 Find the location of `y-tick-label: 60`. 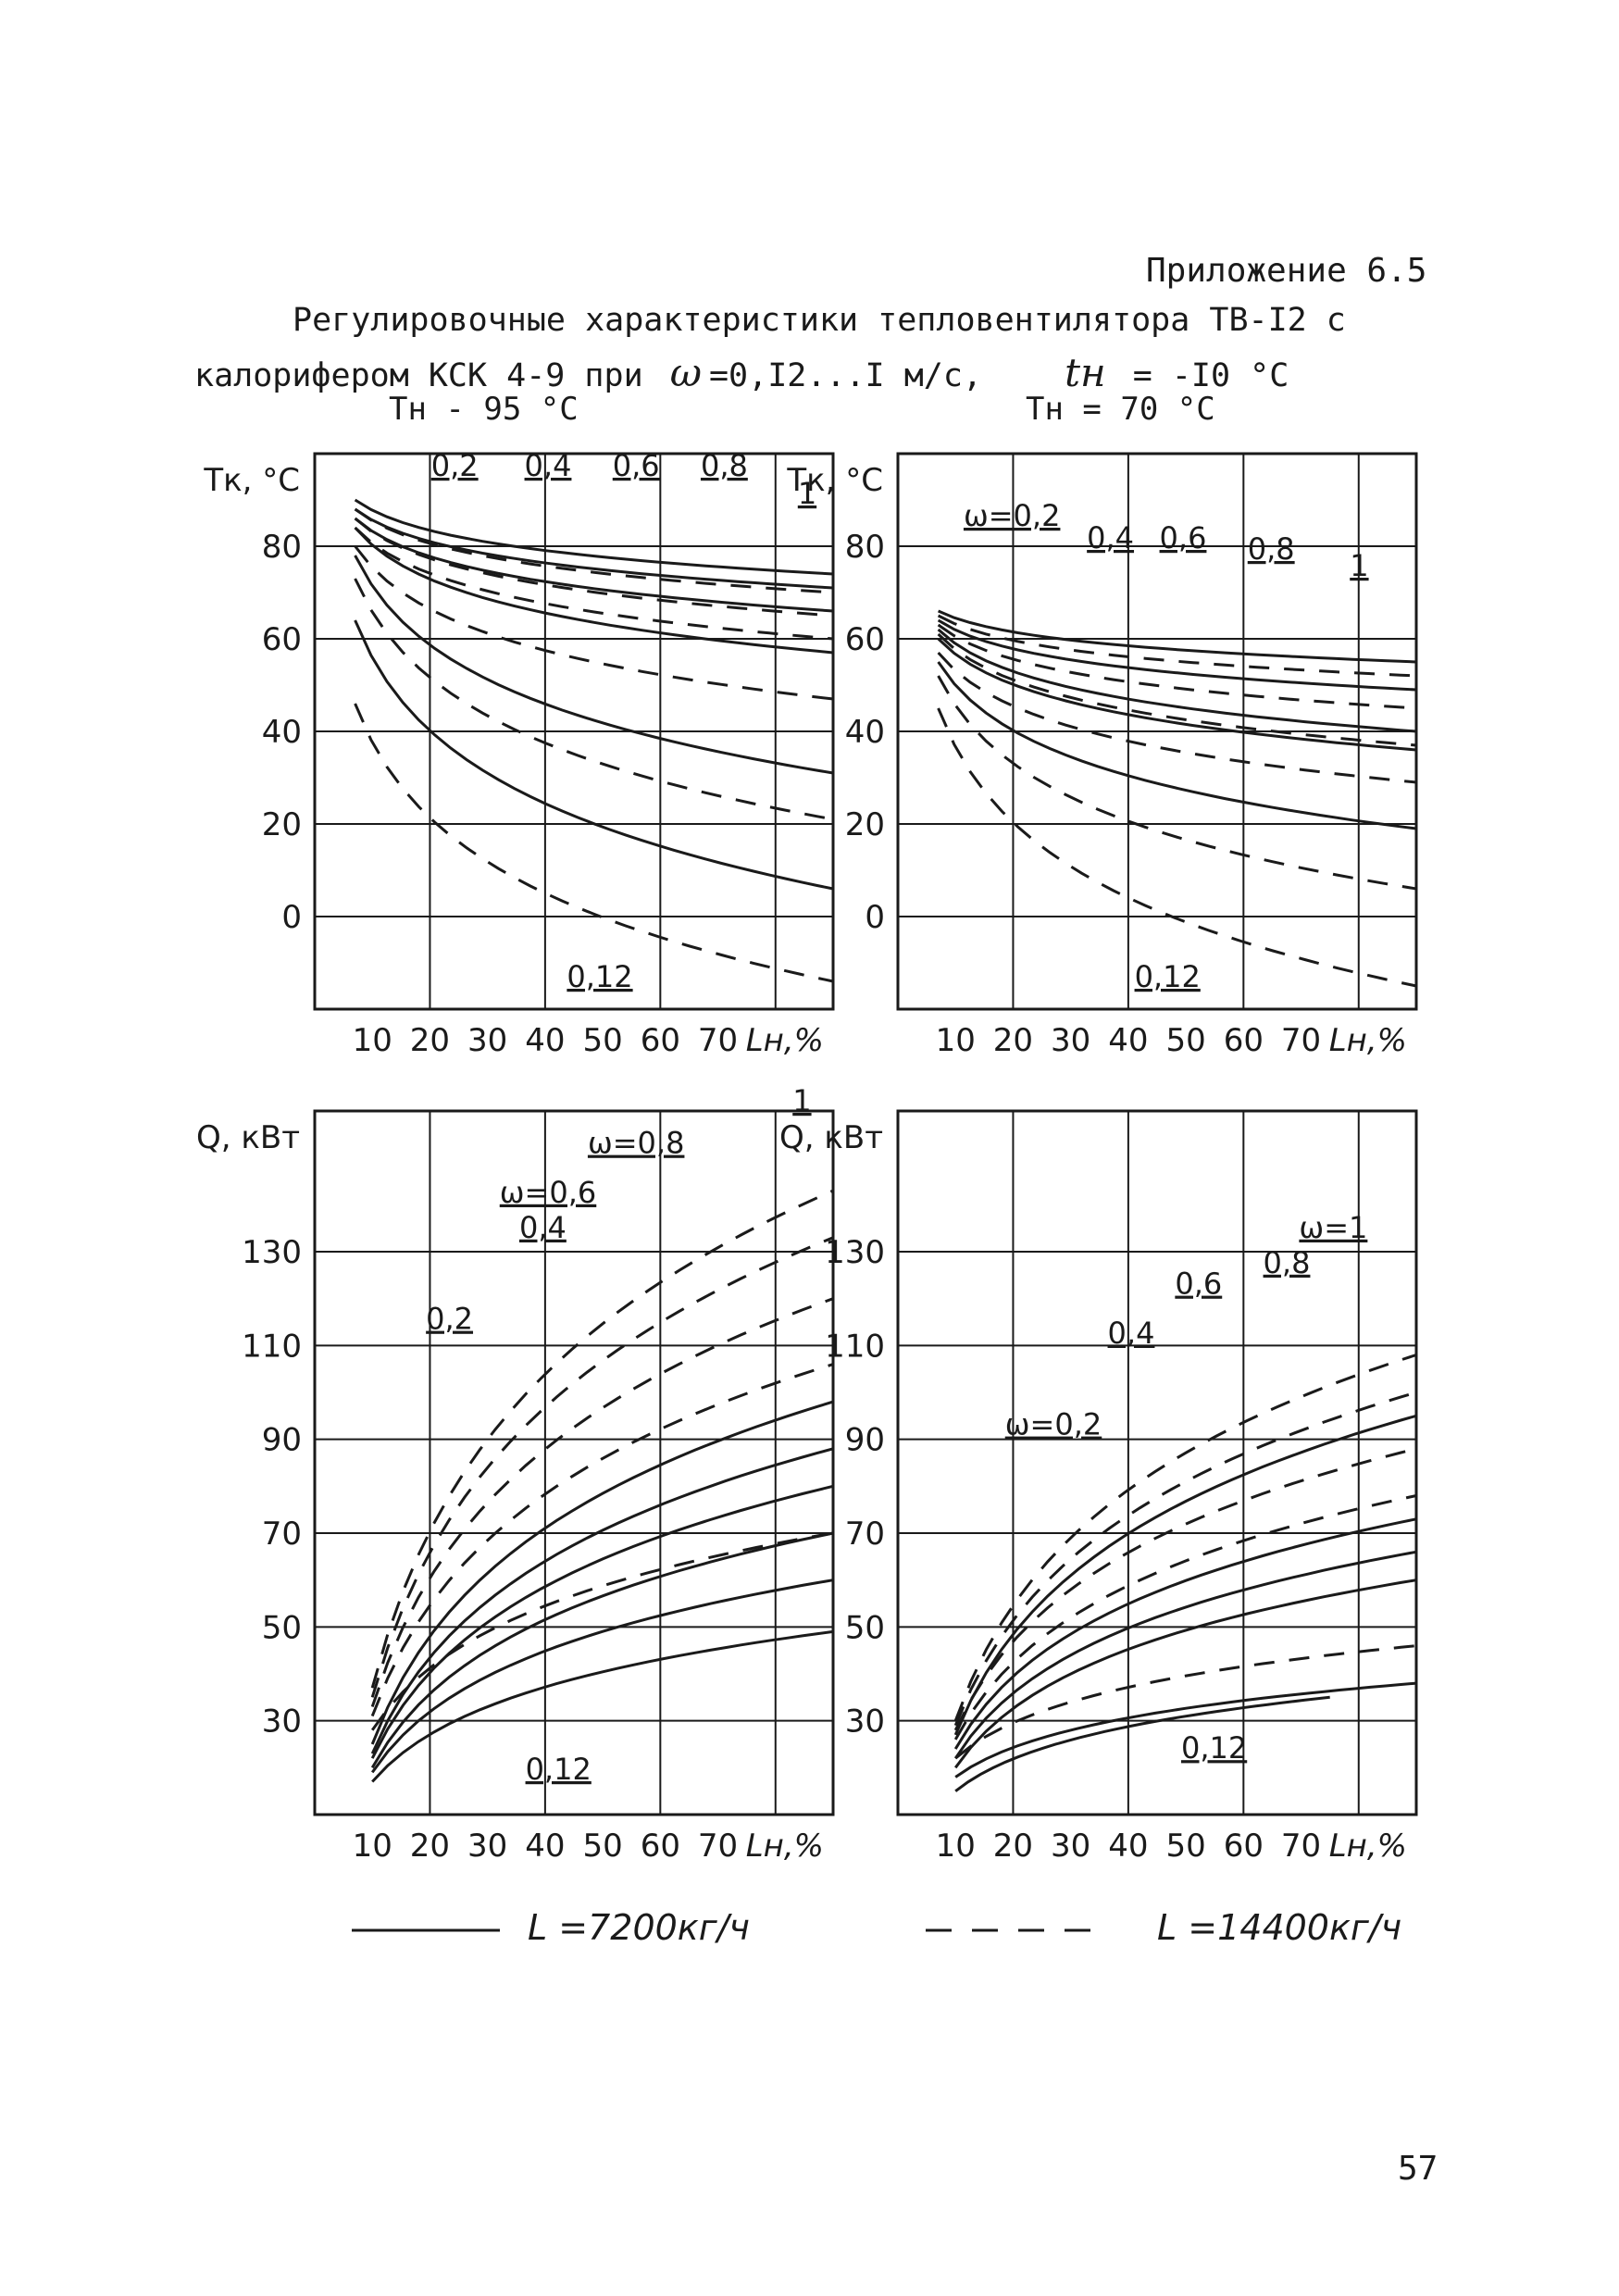

y-tick-label: 60 is located at coordinates (865, 639).